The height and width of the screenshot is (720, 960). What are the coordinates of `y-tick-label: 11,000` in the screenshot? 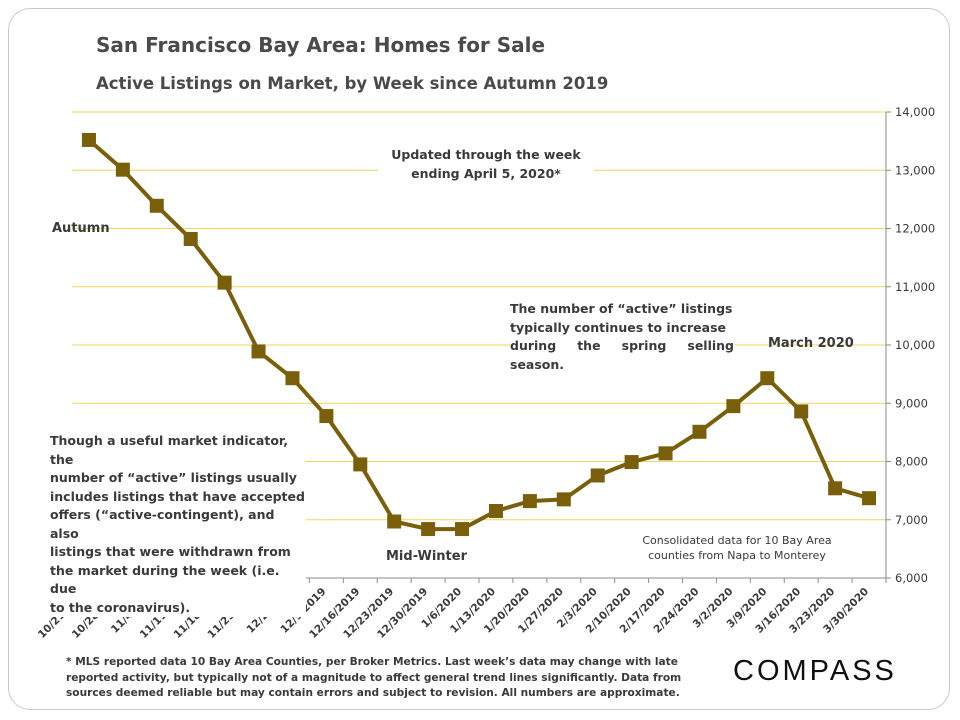 It's located at (915, 287).